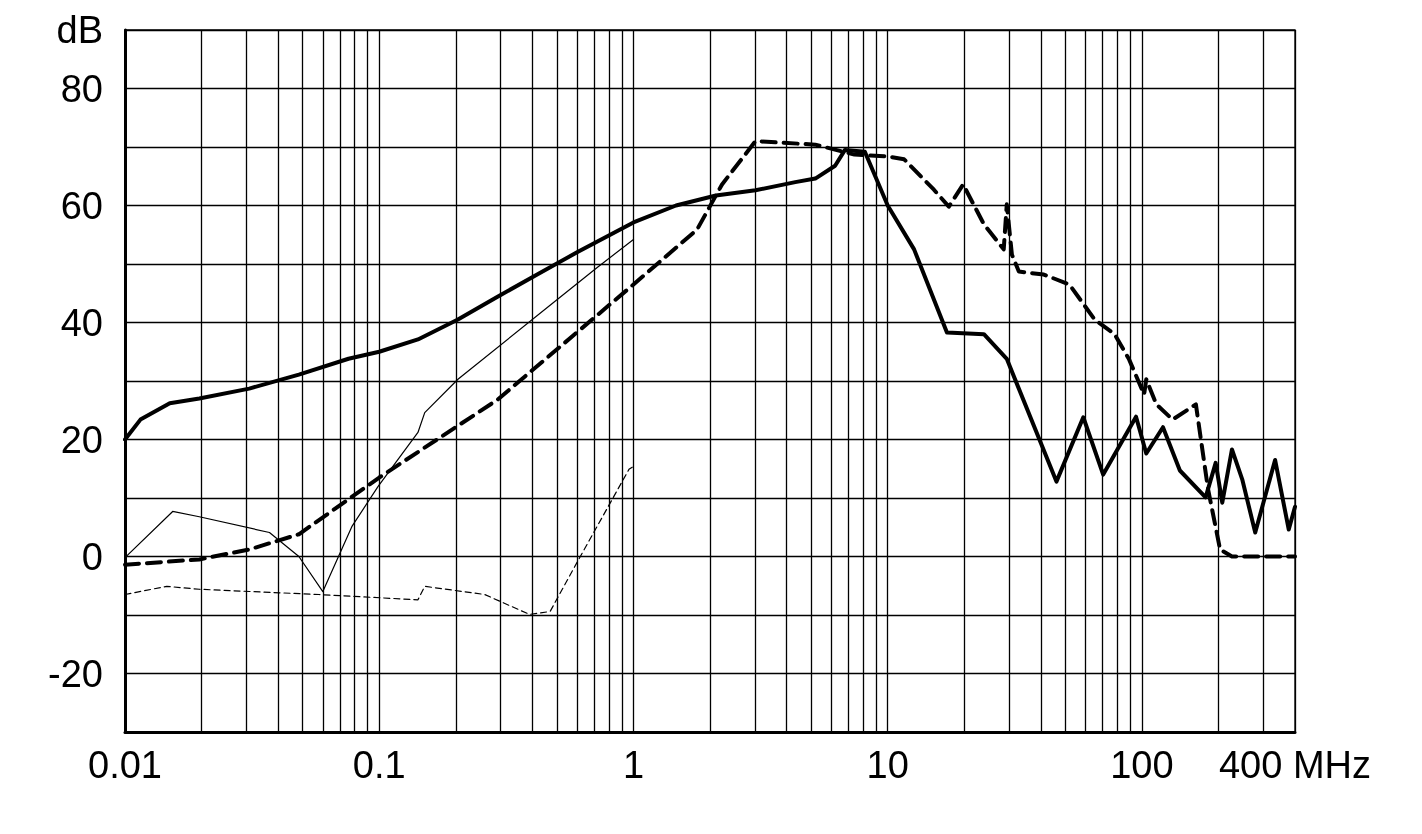  What do you see at coordinates (81, 322) in the screenshot?
I see `y-tick-label: 40` at bounding box center [81, 322].